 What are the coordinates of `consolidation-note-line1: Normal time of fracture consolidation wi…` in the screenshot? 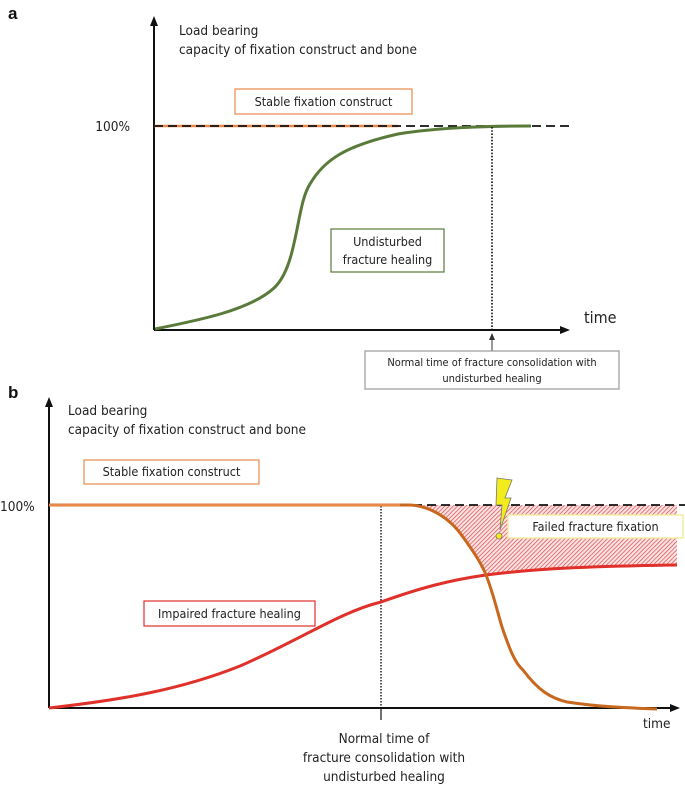 It's located at (491, 362).